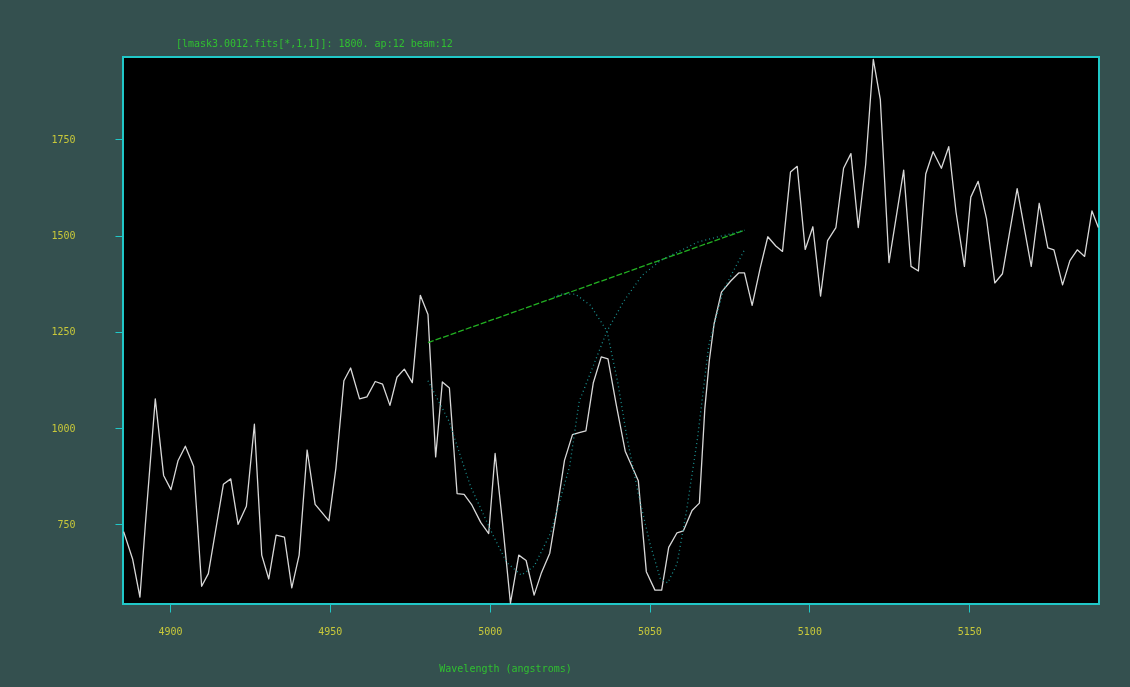 The width and height of the screenshot is (1130, 687). Describe the element at coordinates (650, 631) in the screenshot. I see `x-tick-label: 5050` at that location.